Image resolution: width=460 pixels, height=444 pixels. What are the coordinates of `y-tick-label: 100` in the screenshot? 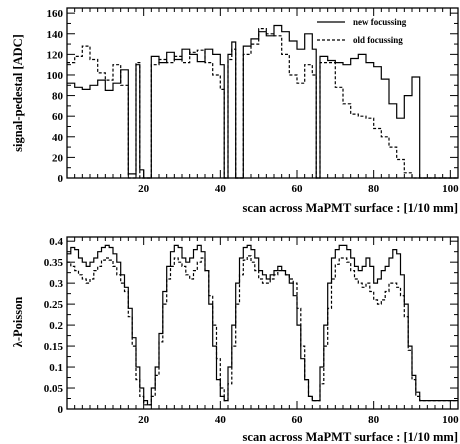 It's located at (55, 76).